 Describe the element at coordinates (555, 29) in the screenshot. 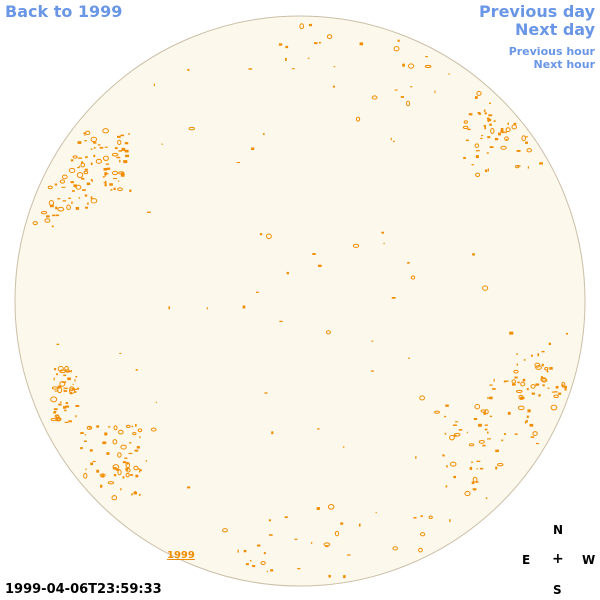

I see `next-day-link: Next day` at that location.